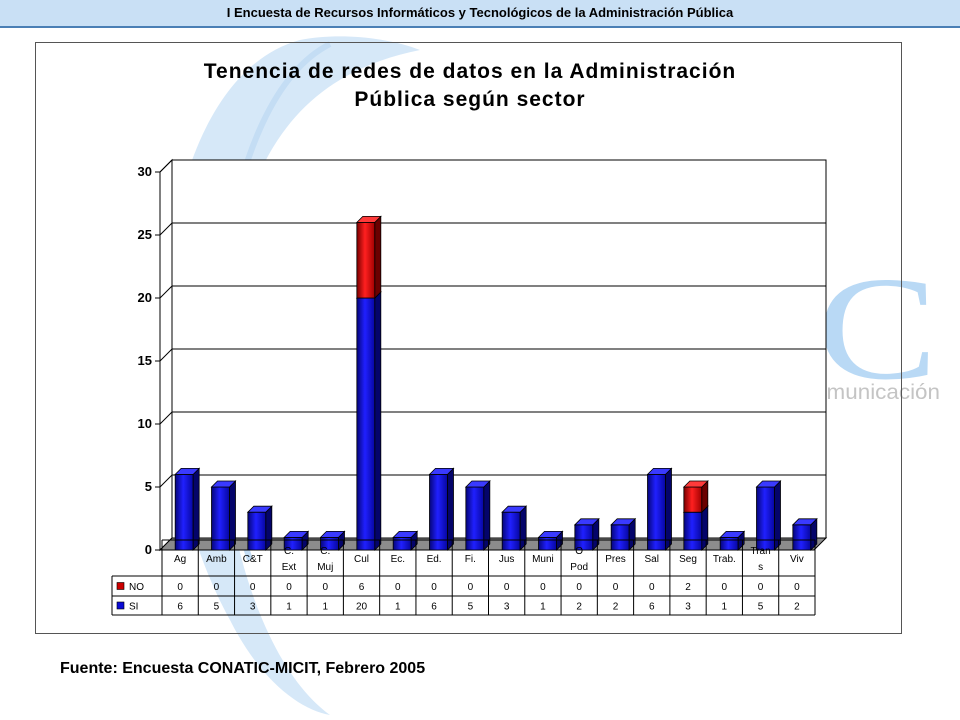 The height and width of the screenshot is (720, 960). Describe the element at coordinates (760, 551) in the screenshot. I see `category-label: Tran` at that location.